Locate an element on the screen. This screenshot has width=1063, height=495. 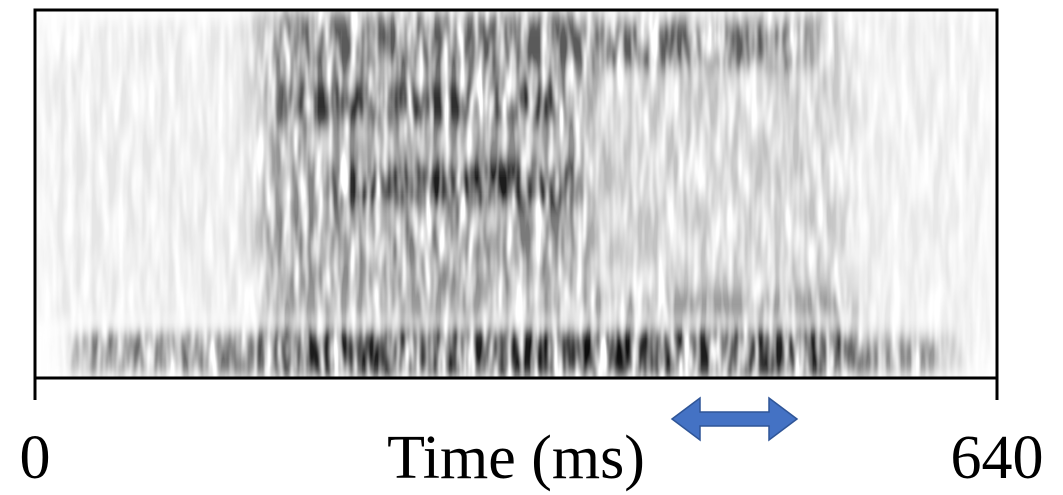
x-tick-label: 0 is located at coordinates (35, 458).